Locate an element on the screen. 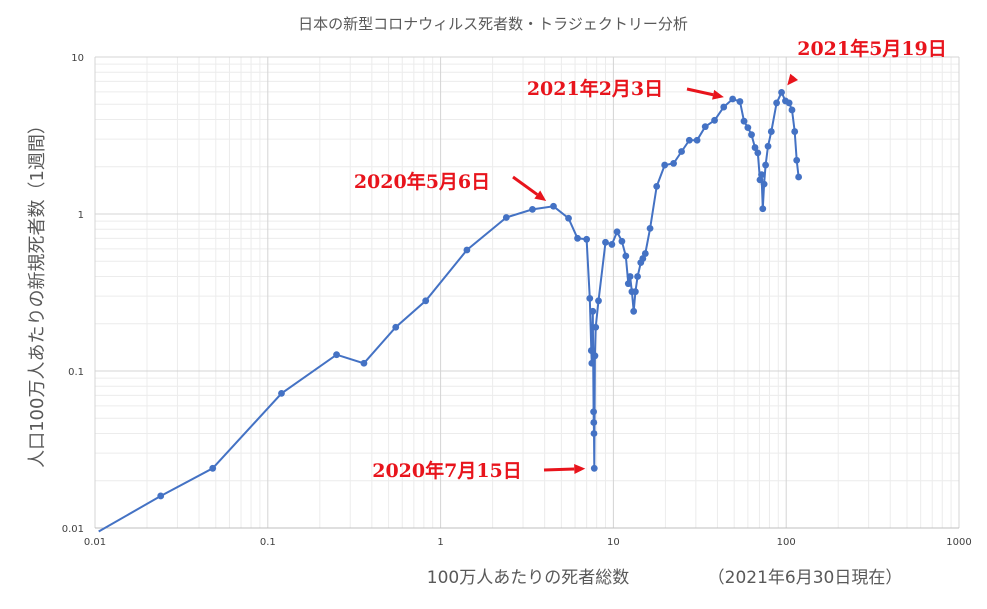  arrow-2021-02-03-shaft is located at coordinates (700, 92).